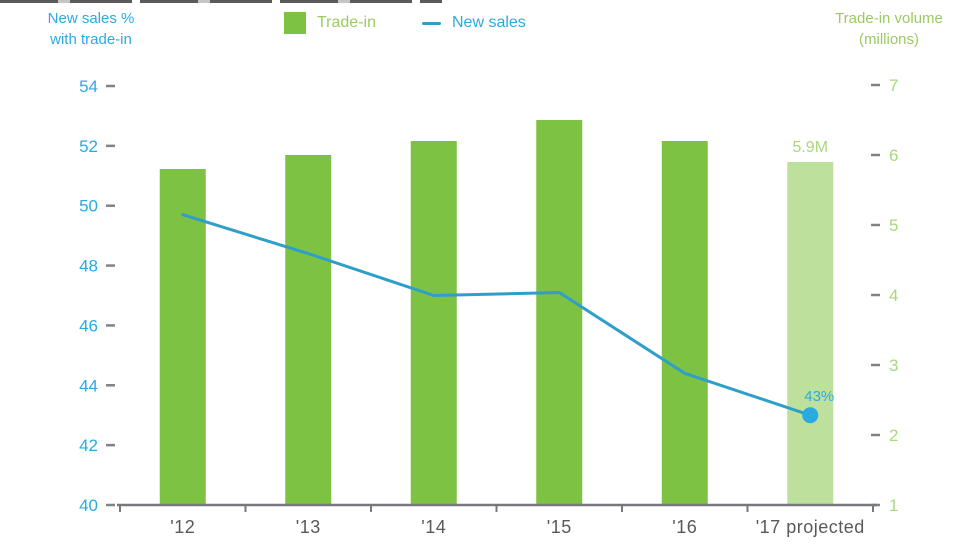  Describe the element at coordinates (88, 385) in the screenshot. I see `left-tick-label: 44` at that location.